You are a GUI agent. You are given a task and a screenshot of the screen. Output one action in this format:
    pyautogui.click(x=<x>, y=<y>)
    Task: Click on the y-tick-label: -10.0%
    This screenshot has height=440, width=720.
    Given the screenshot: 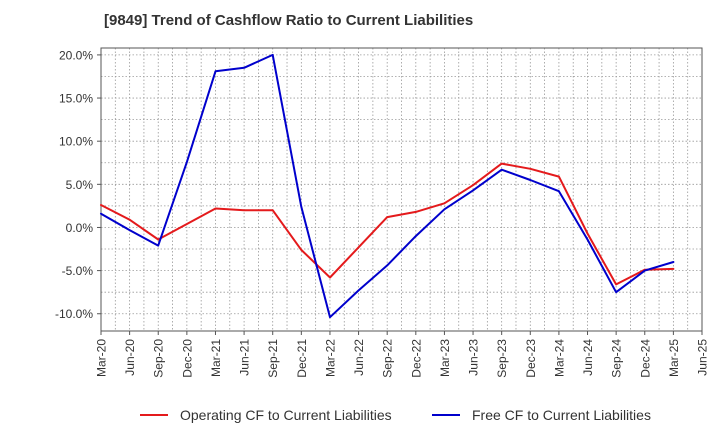 What is the action you would take?
    pyautogui.click(x=74, y=314)
    